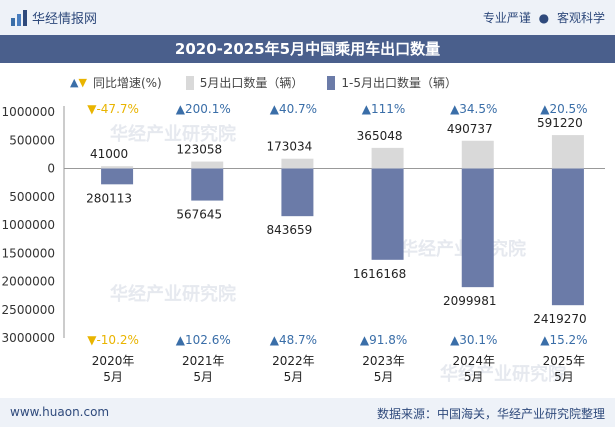 This screenshot has width=615, height=427. What do you see at coordinates (65, 19) in the screenshot?
I see `brand-name: 华经情报网` at bounding box center [65, 19].